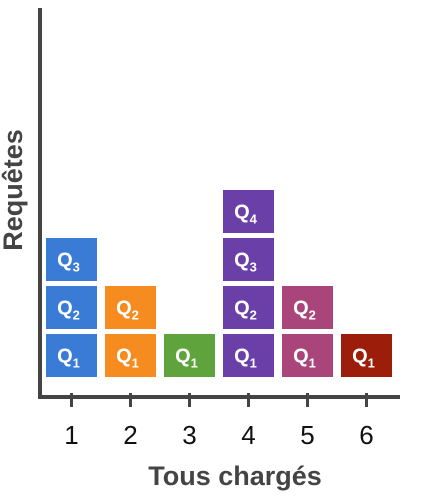  I want to click on request-block: Q4, so click(248, 211).